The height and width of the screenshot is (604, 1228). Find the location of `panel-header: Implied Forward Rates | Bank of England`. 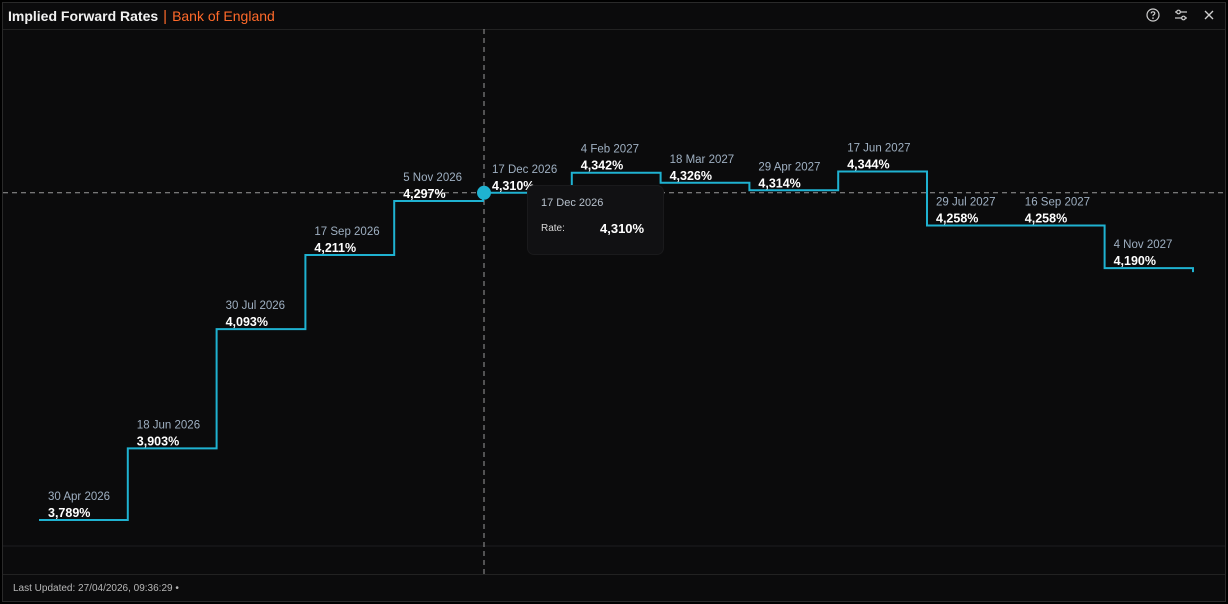

panel-header: Implied Forward Rates | Bank of England is located at coordinates (614, 16).